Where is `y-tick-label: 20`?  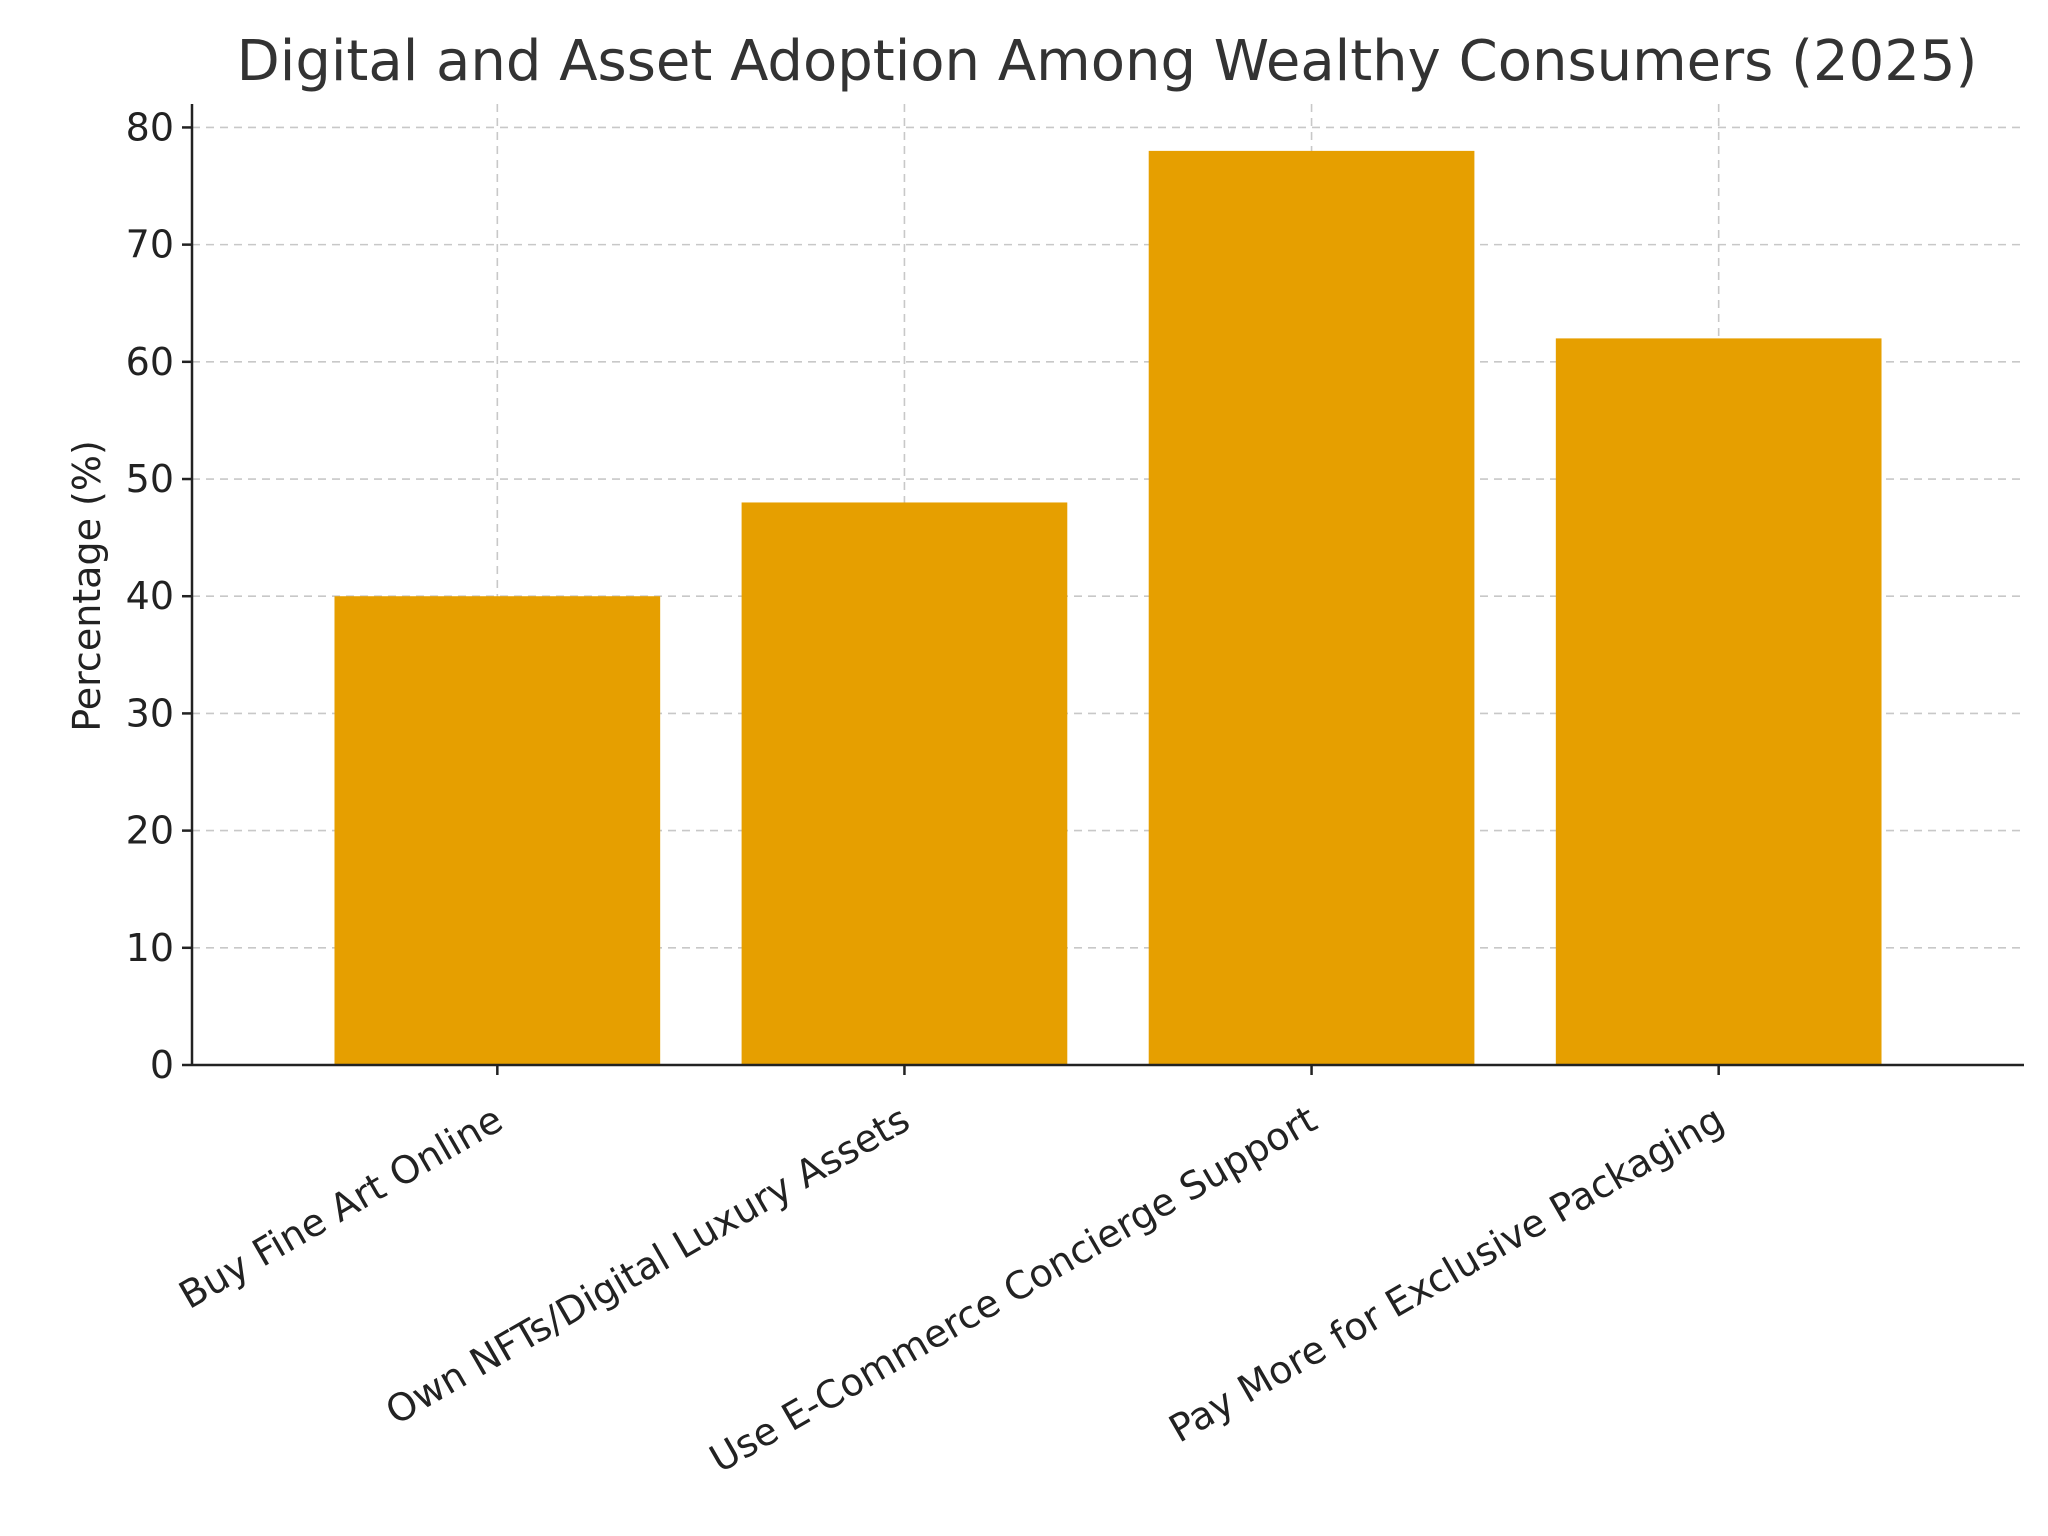 y-tick-label: 20 is located at coordinates (150, 831).